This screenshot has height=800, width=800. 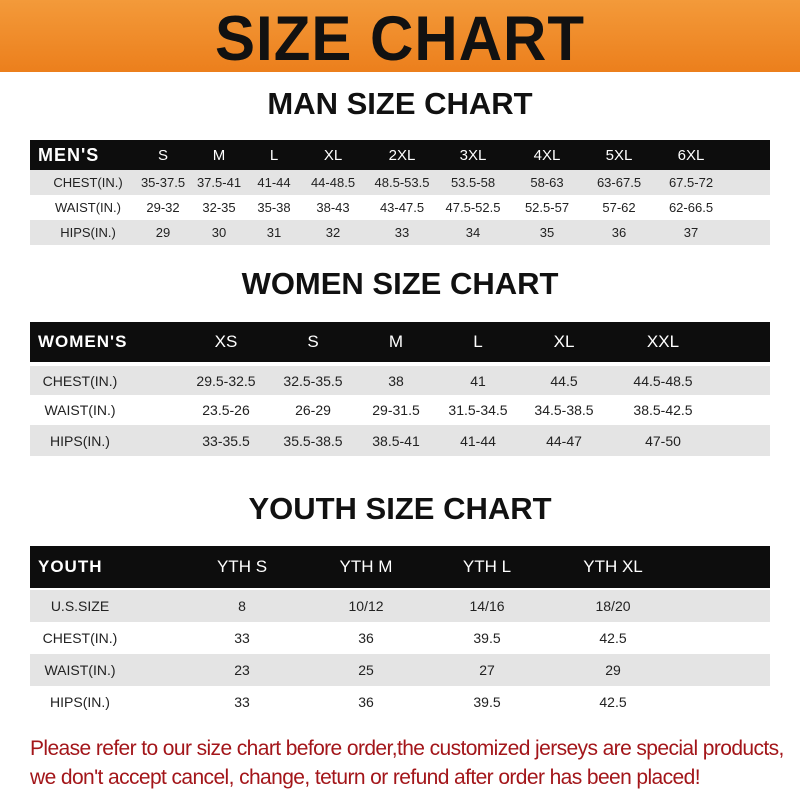 I want to click on table-cell: 27, so click(x=487, y=670).